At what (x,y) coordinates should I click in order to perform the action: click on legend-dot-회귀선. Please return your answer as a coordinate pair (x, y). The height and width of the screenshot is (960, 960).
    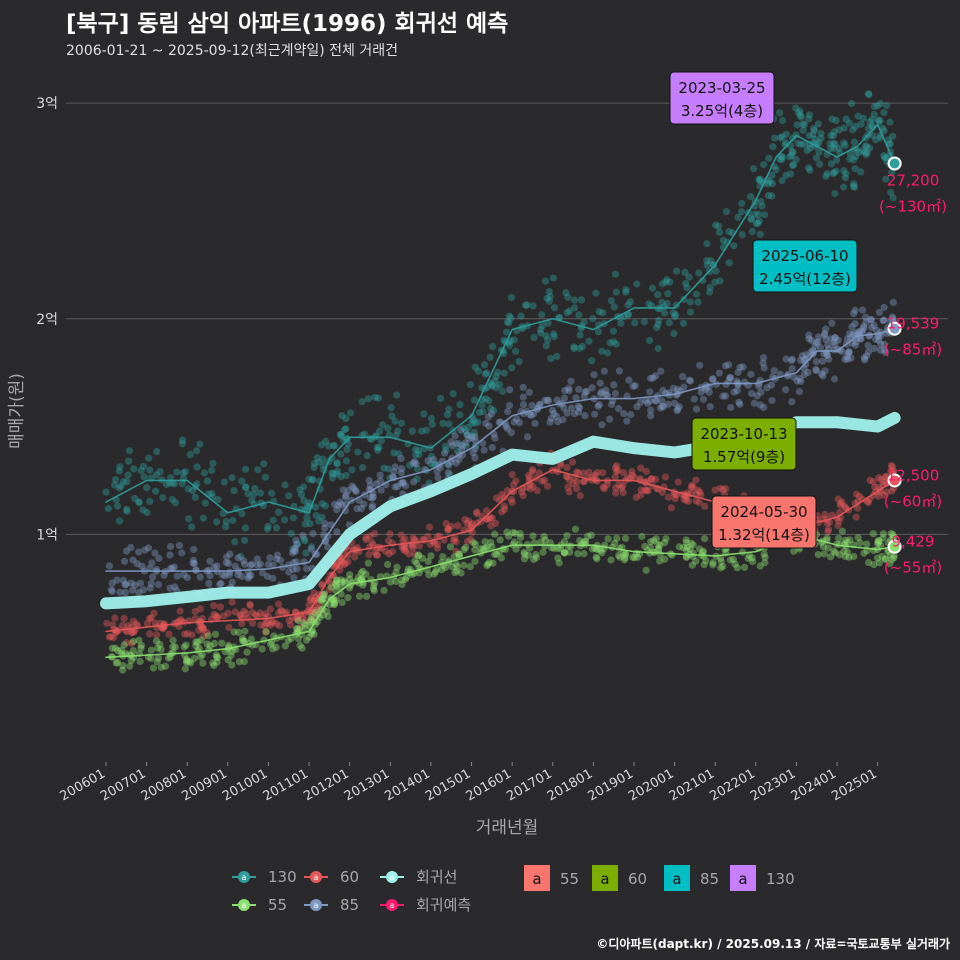
    Looking at the image, I should click on (392, 877).